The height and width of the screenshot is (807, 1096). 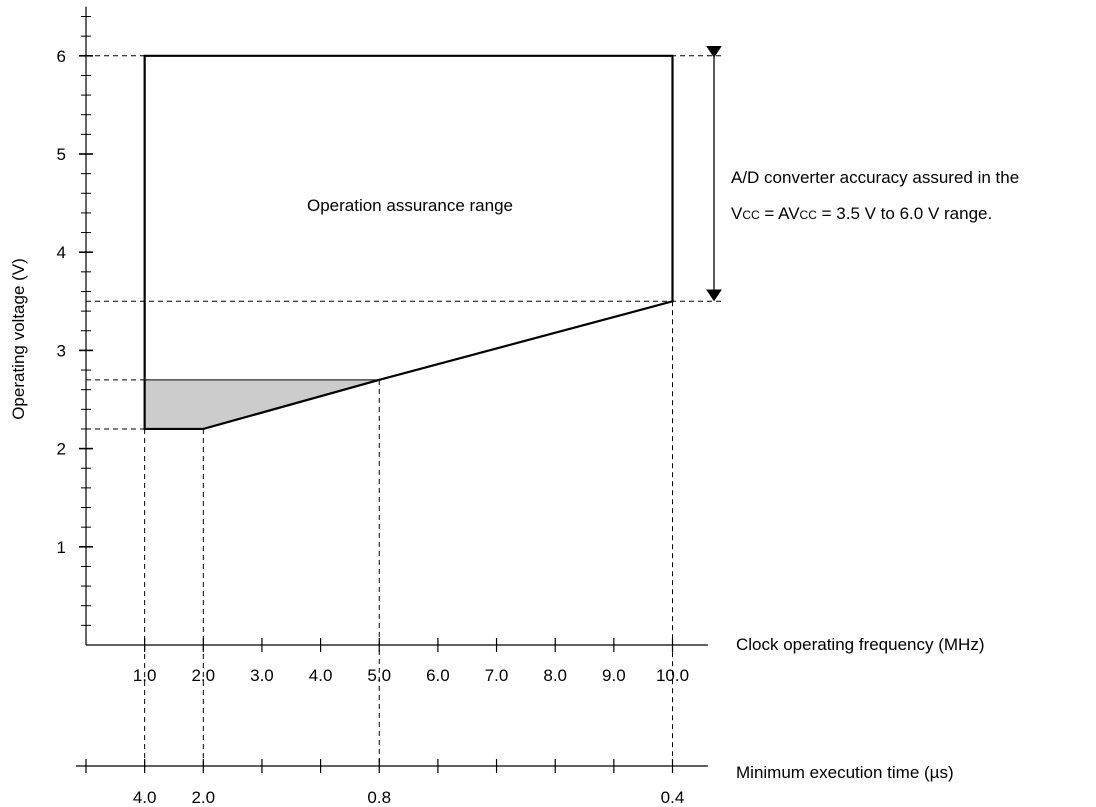 What do you see at coordinates (61, 449) in the screenshot?
I see `y-tick-label: 2` at bounding box center [61, 449].